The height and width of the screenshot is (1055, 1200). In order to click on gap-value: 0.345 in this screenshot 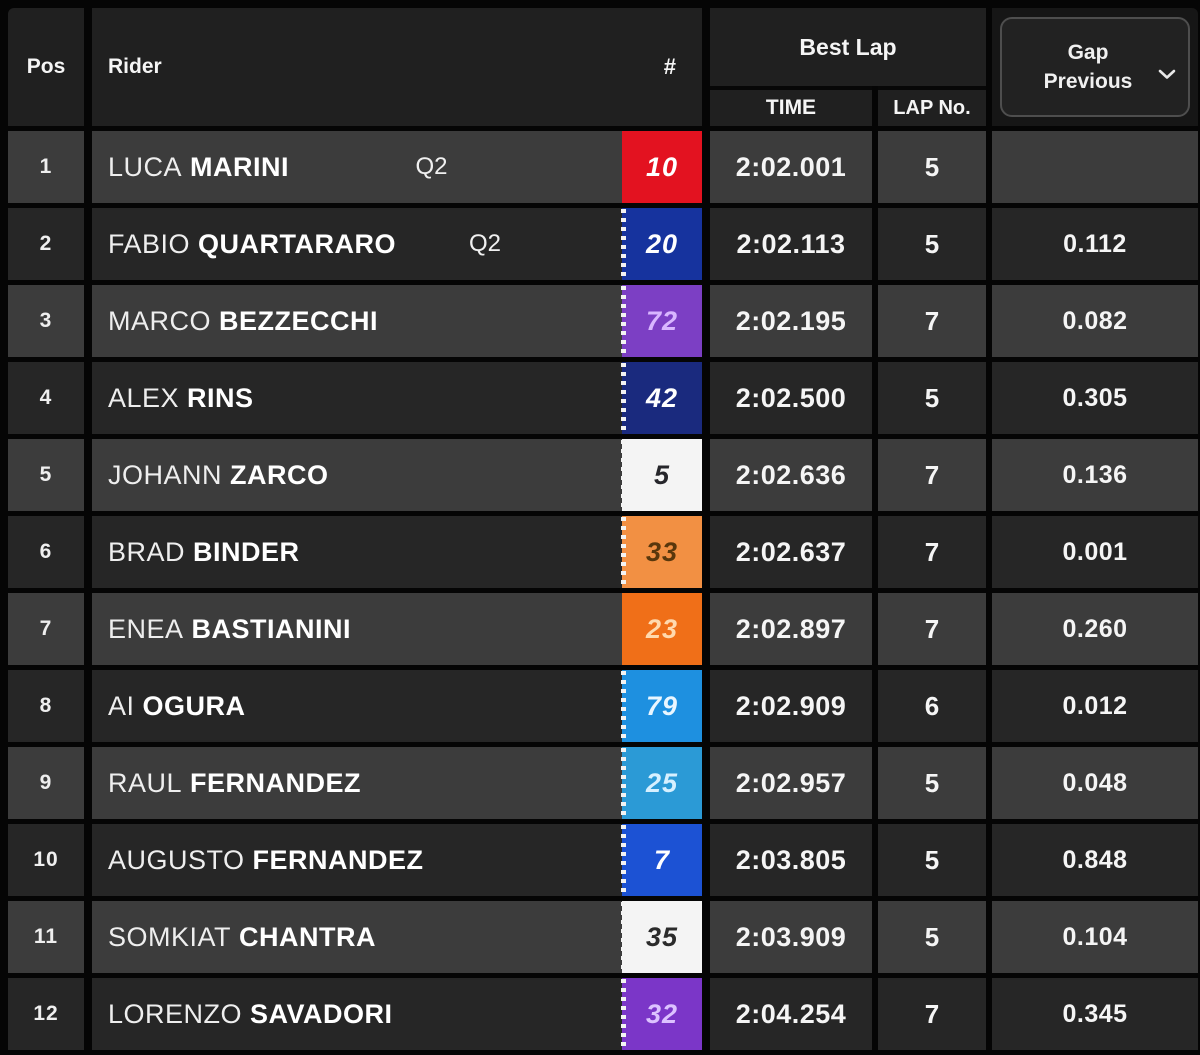, I will do `click(1095, 1014)`.